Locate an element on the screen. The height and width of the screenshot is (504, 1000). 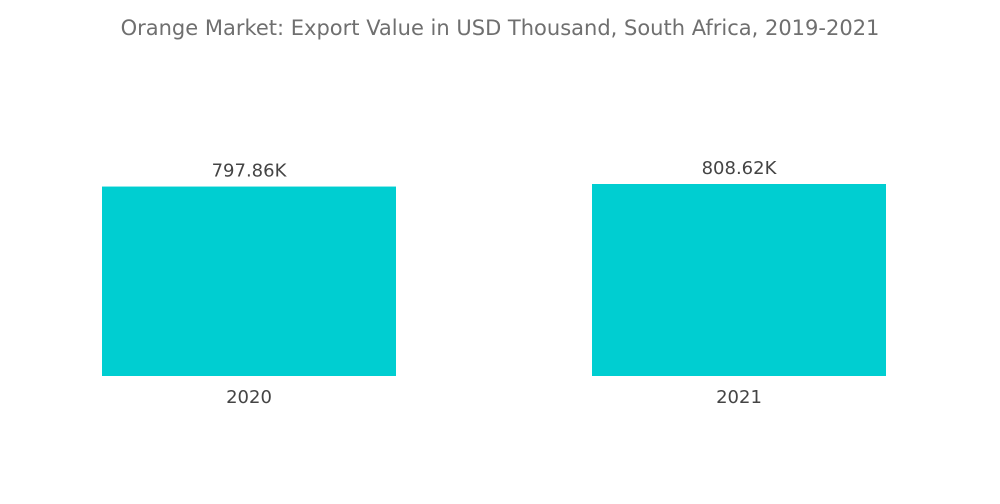
x-tick-labels-group: 2020 2021 is located at coordinates (494, 397).